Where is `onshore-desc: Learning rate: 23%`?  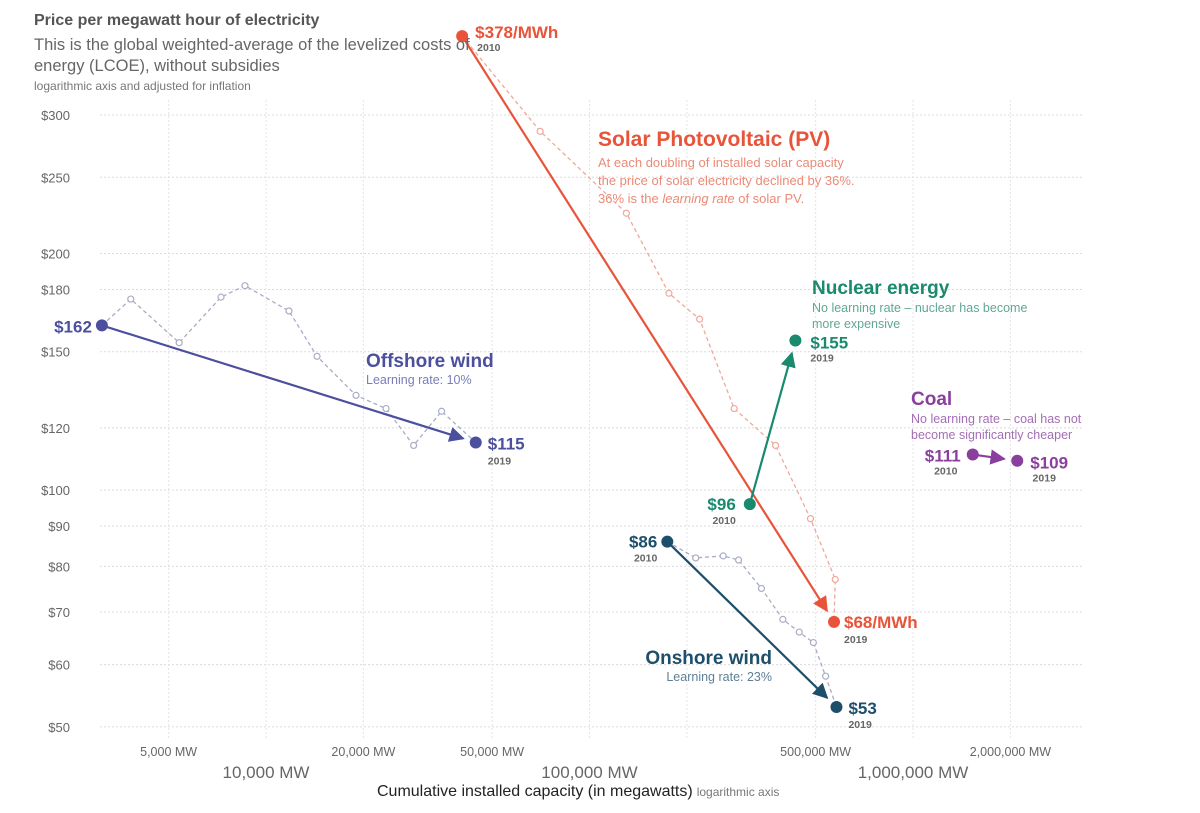
onshore-desc: Learning rate: 23% is located at coordinates (719, 677).